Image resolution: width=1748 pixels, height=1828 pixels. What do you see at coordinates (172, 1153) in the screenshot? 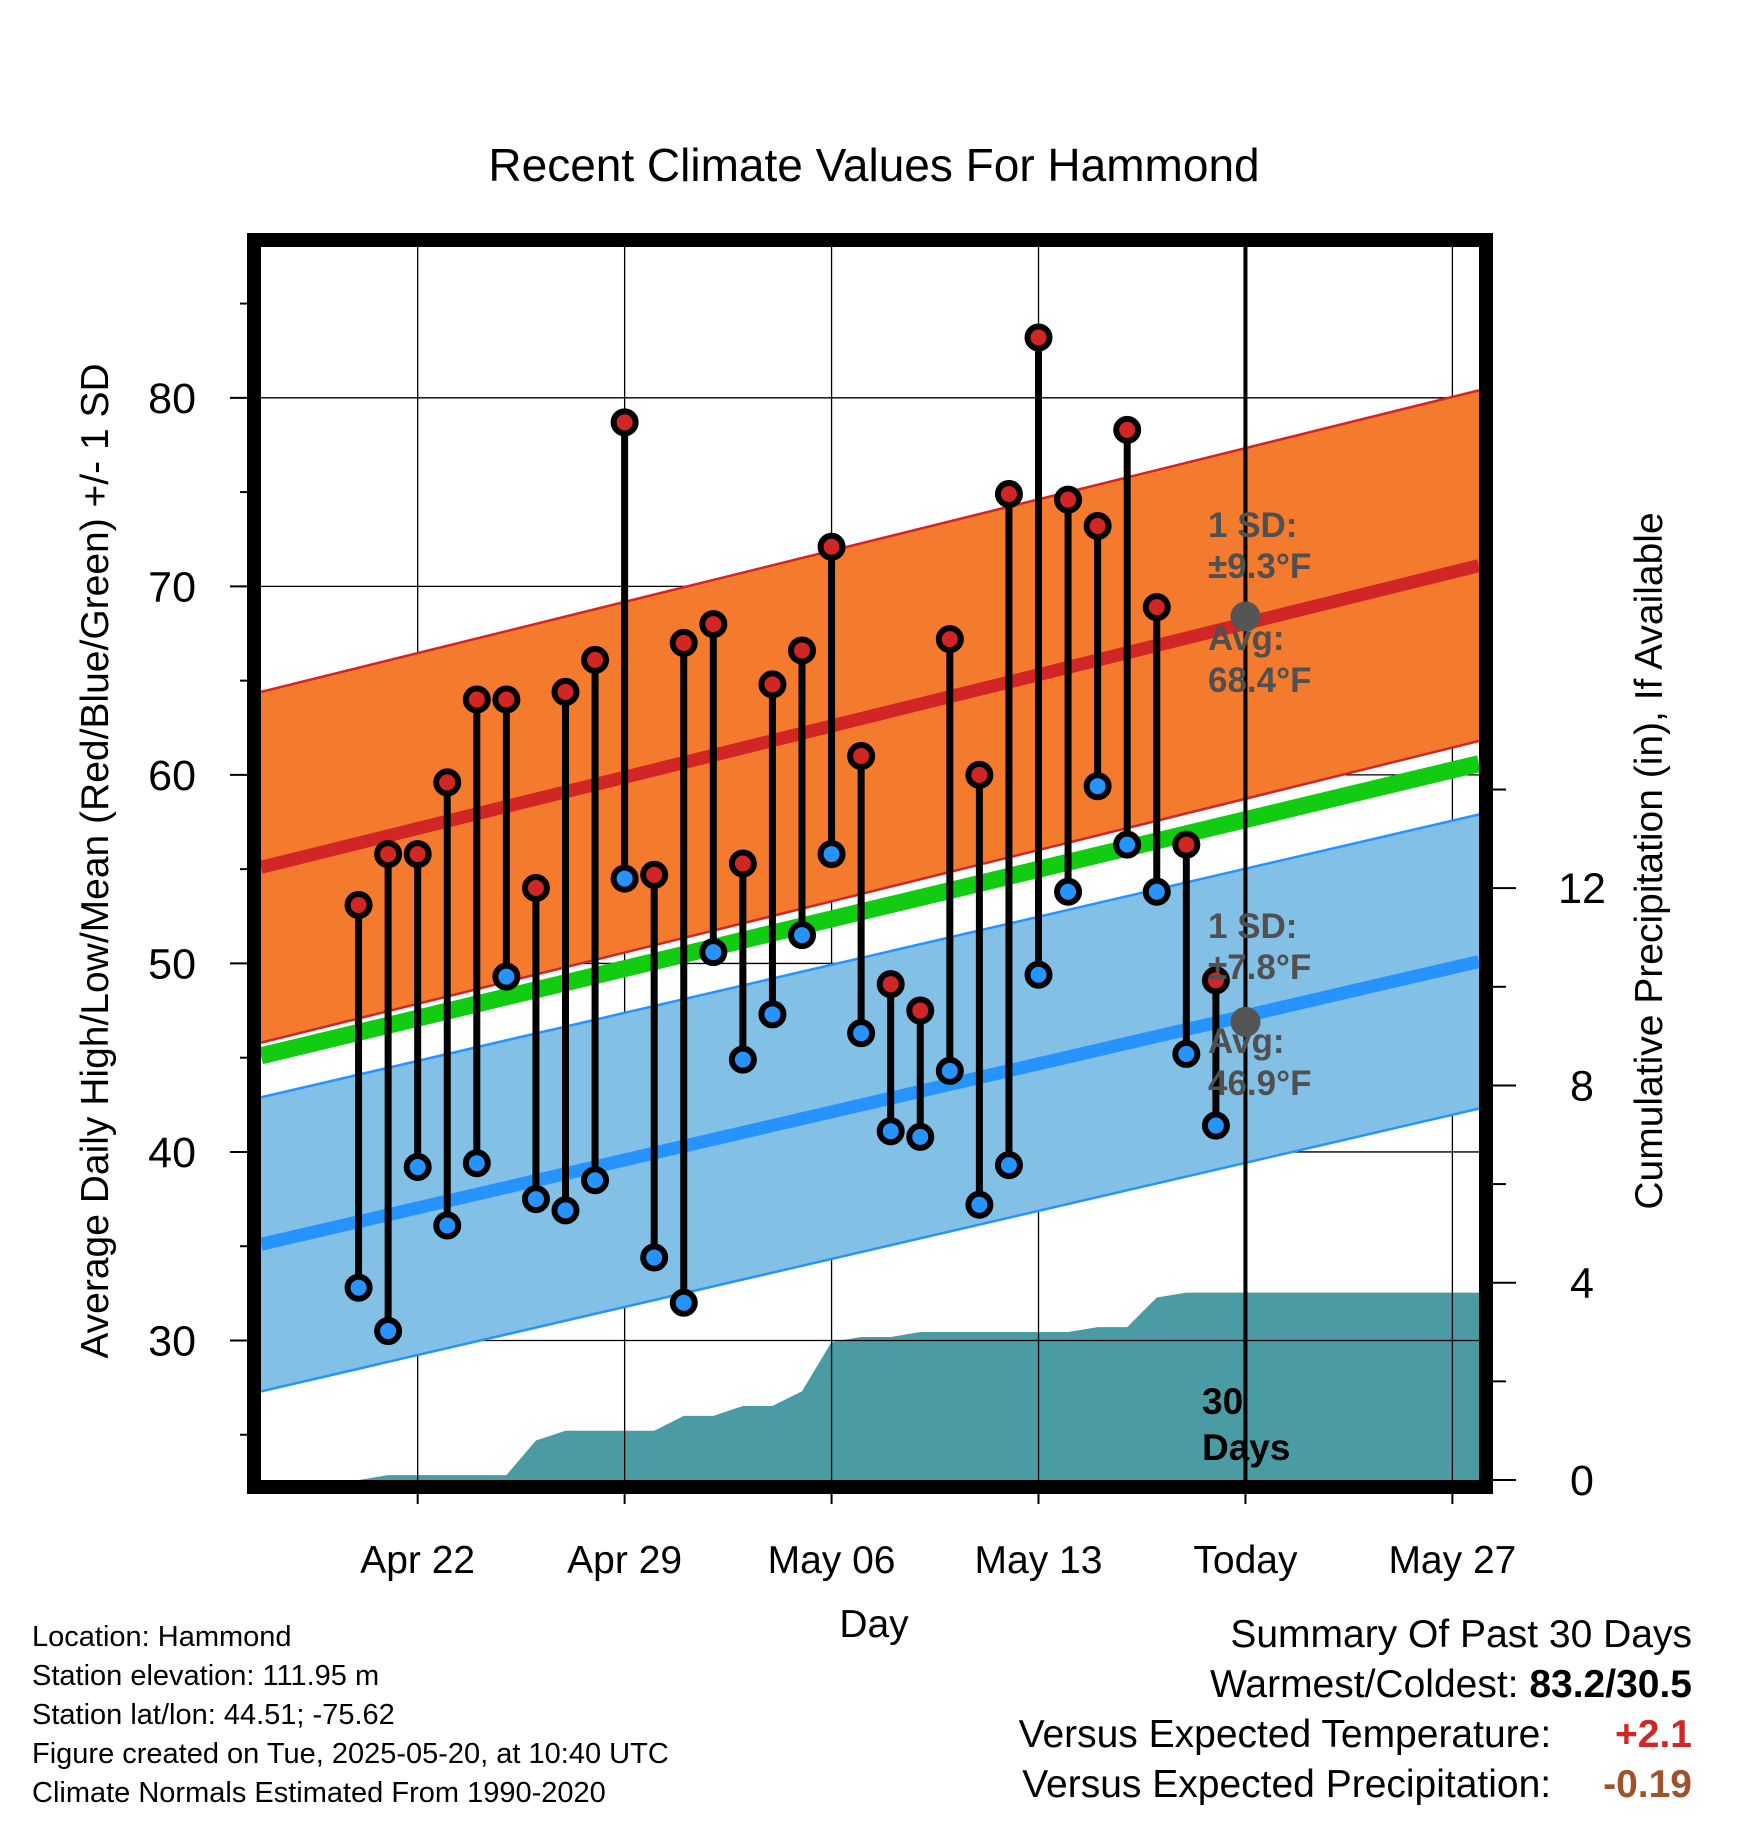
I see `y-tick-label: 40` at bounding box center [172, 1153].